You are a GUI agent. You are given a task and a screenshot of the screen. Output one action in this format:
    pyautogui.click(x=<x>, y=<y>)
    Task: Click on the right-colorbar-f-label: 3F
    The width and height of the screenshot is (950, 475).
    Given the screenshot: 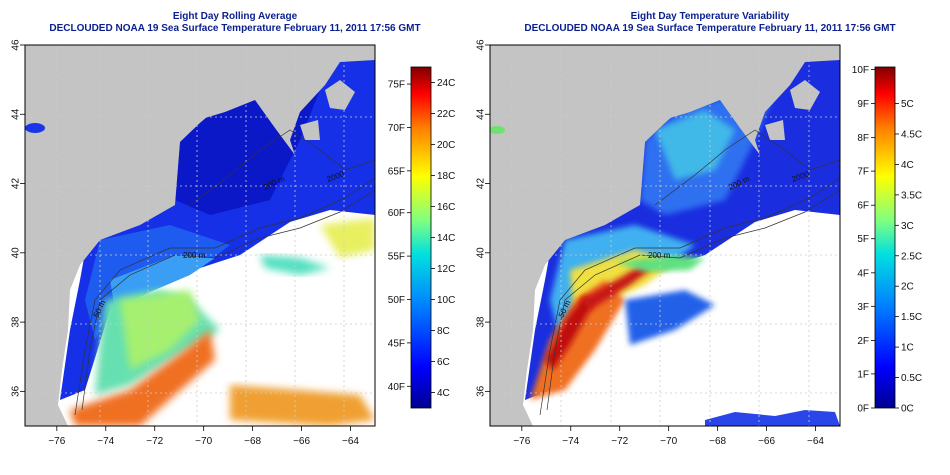 What is the action you would take?
    pyautogui.click(x=863, y=307)
    